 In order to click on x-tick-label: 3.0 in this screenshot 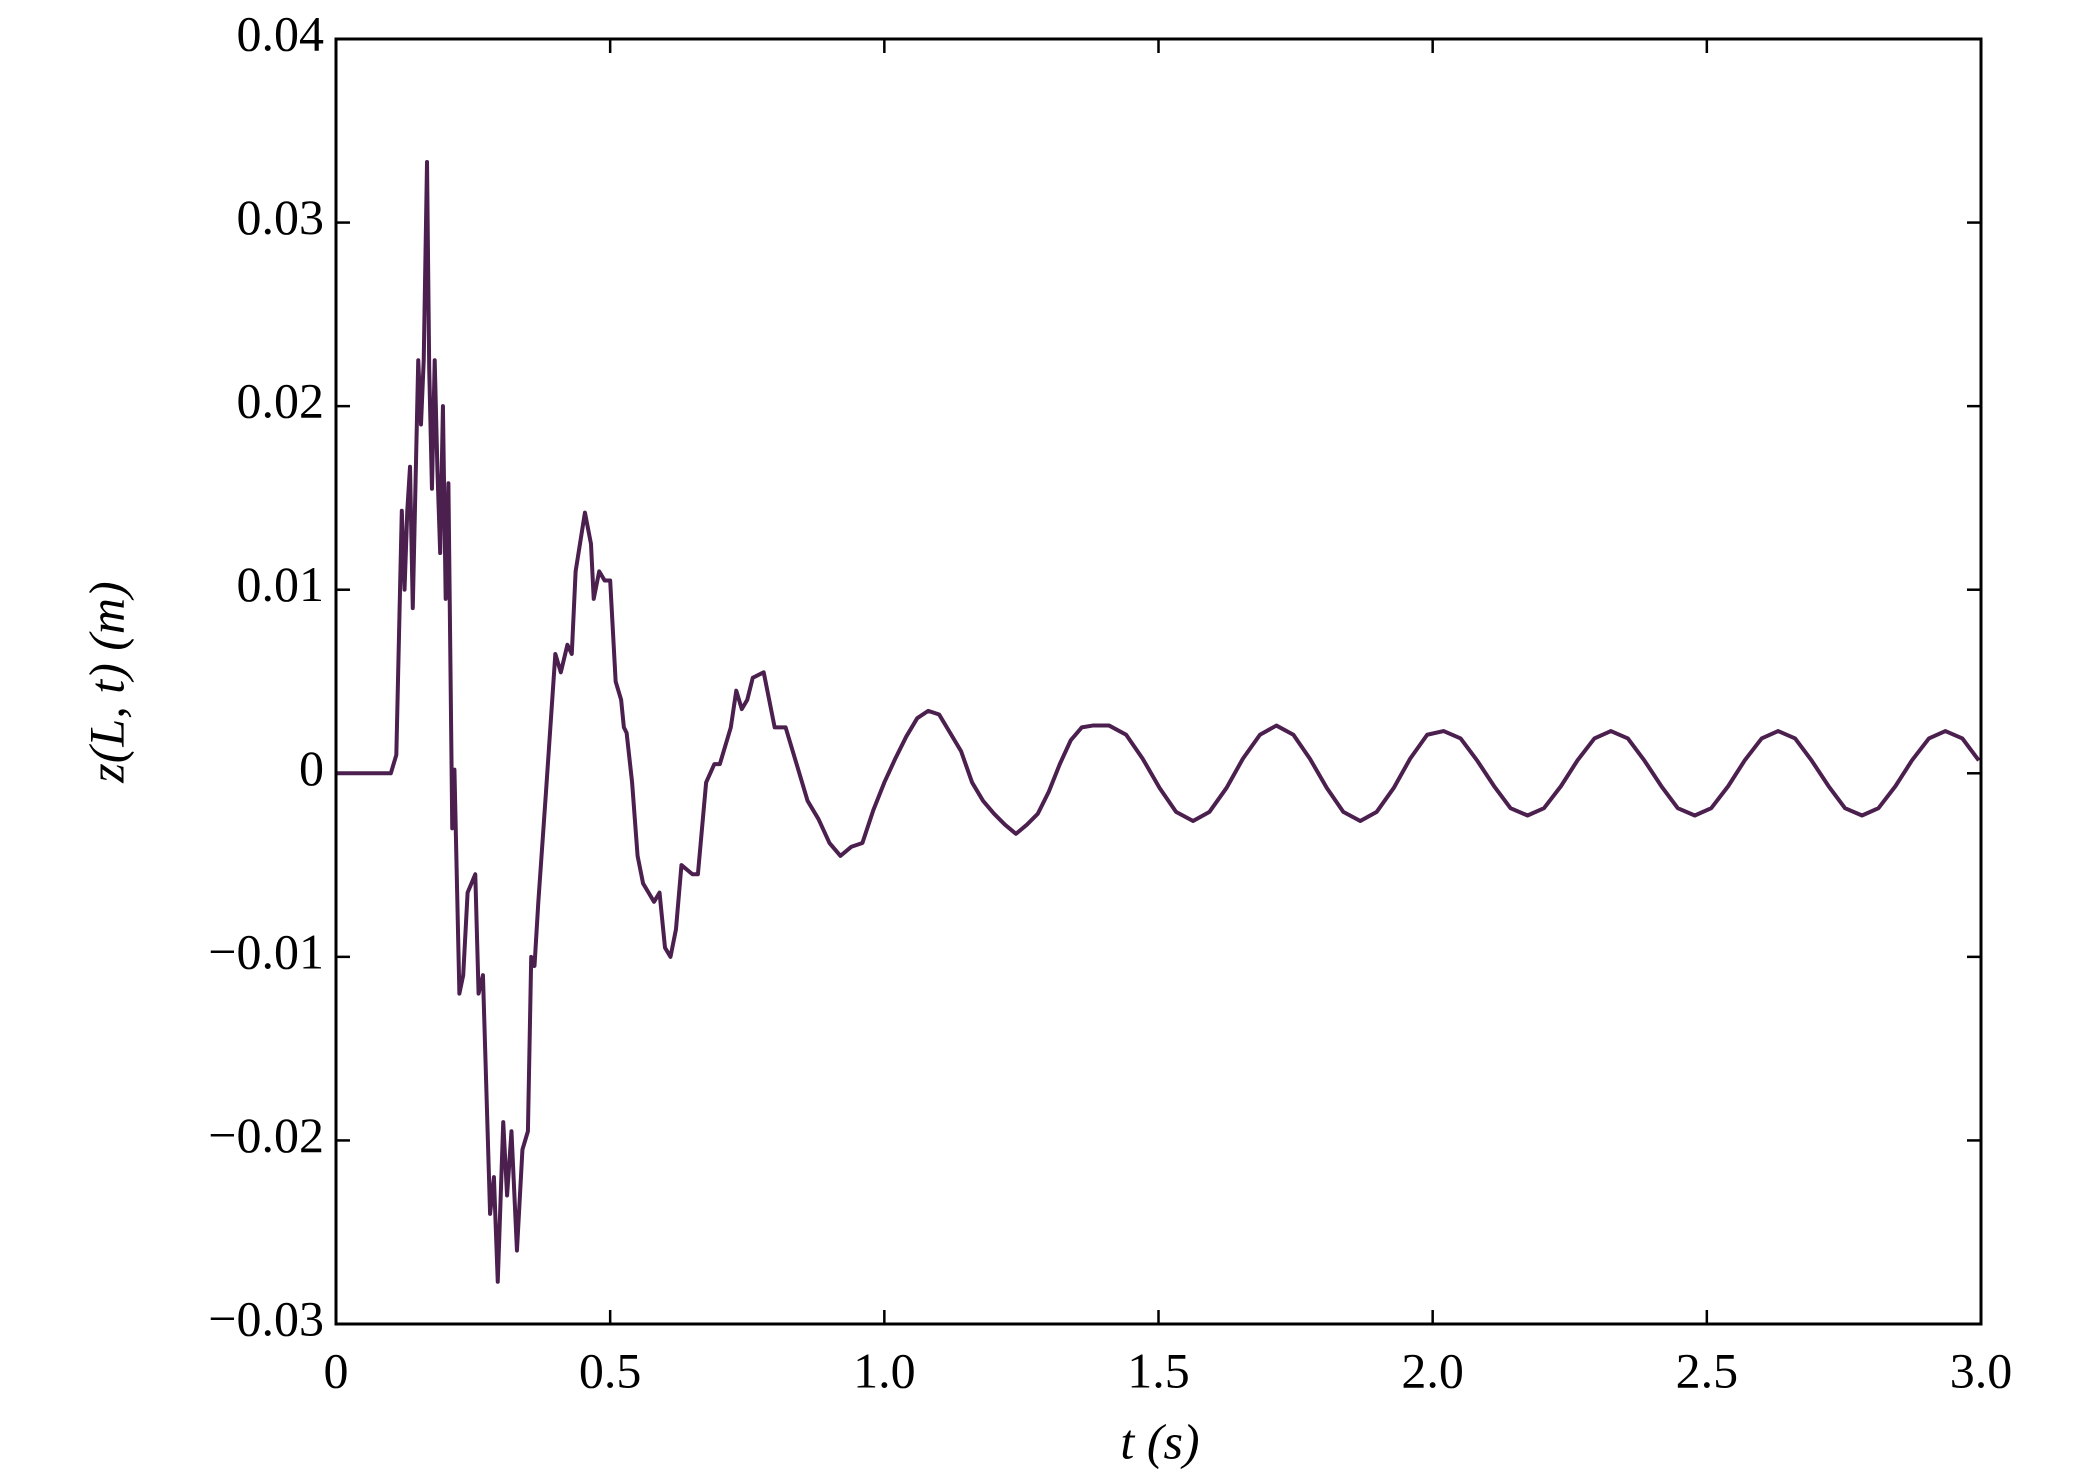, I will do `click(1981, 1370)`.